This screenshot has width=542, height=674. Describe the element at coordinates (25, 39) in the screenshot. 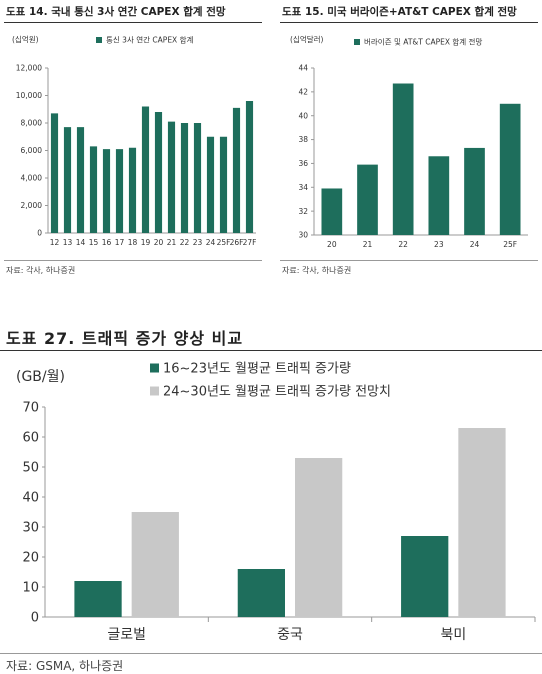

I see `y-unit-label: (십억원)` at that location.